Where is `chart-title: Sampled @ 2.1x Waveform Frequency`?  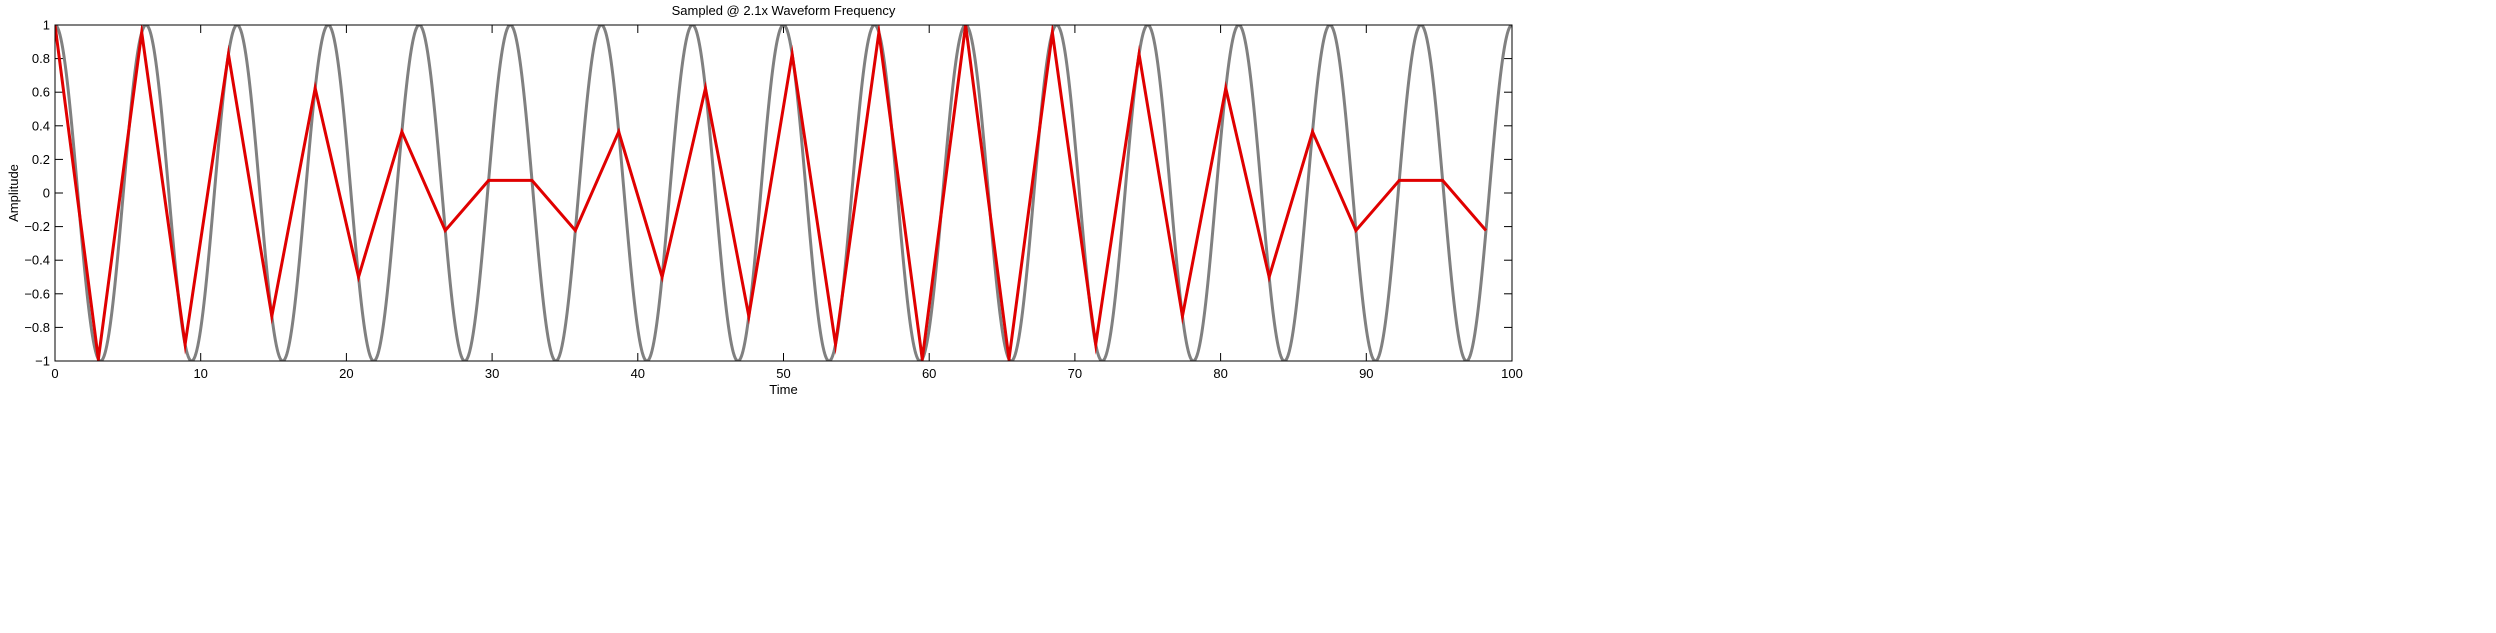 chart-title: Sampled @ 2.1x Waveform Frequency is located at coordinates (784, 10).